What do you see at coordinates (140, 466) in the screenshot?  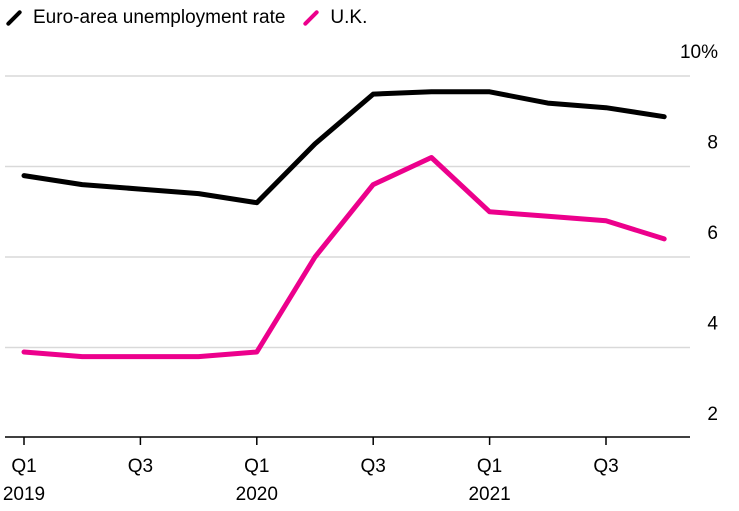 I see `x-tick-label-2: Q3` at bounding box center [140, 466].